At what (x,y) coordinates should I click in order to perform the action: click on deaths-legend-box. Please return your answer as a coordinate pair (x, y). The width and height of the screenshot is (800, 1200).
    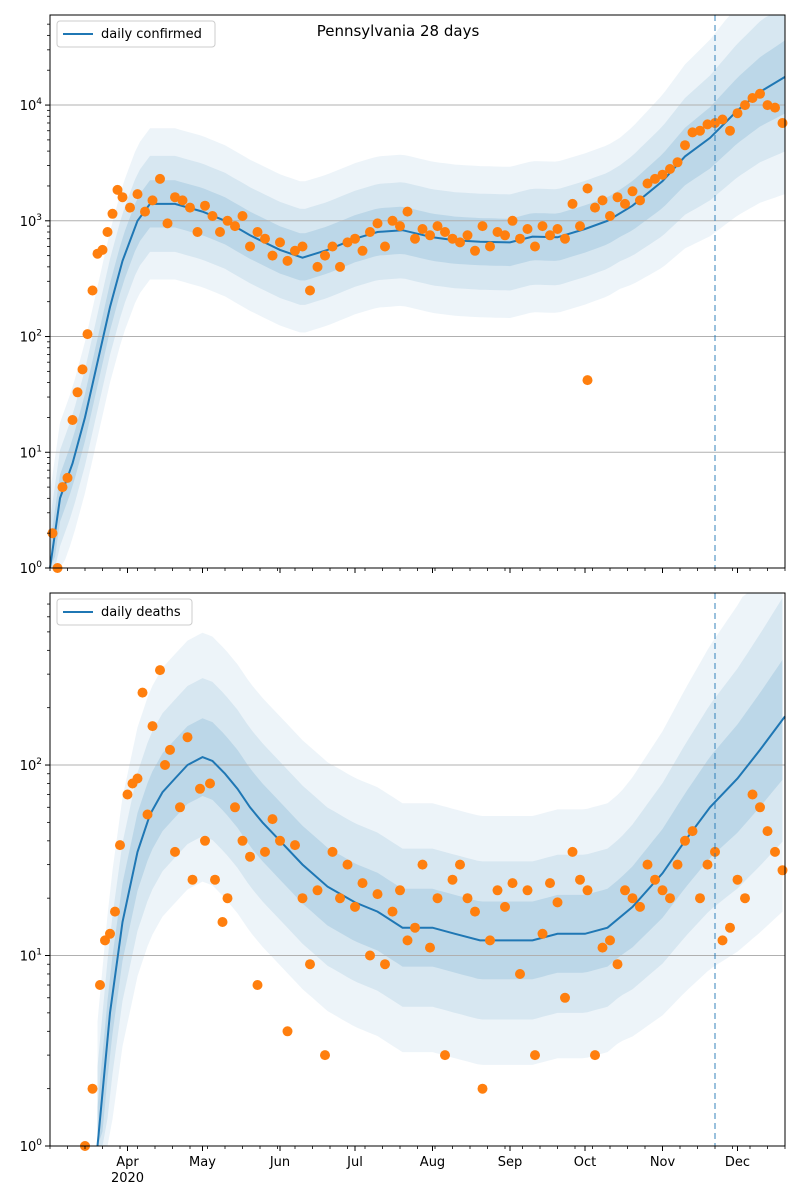
    Looking at the image, I should click on (124, 612).